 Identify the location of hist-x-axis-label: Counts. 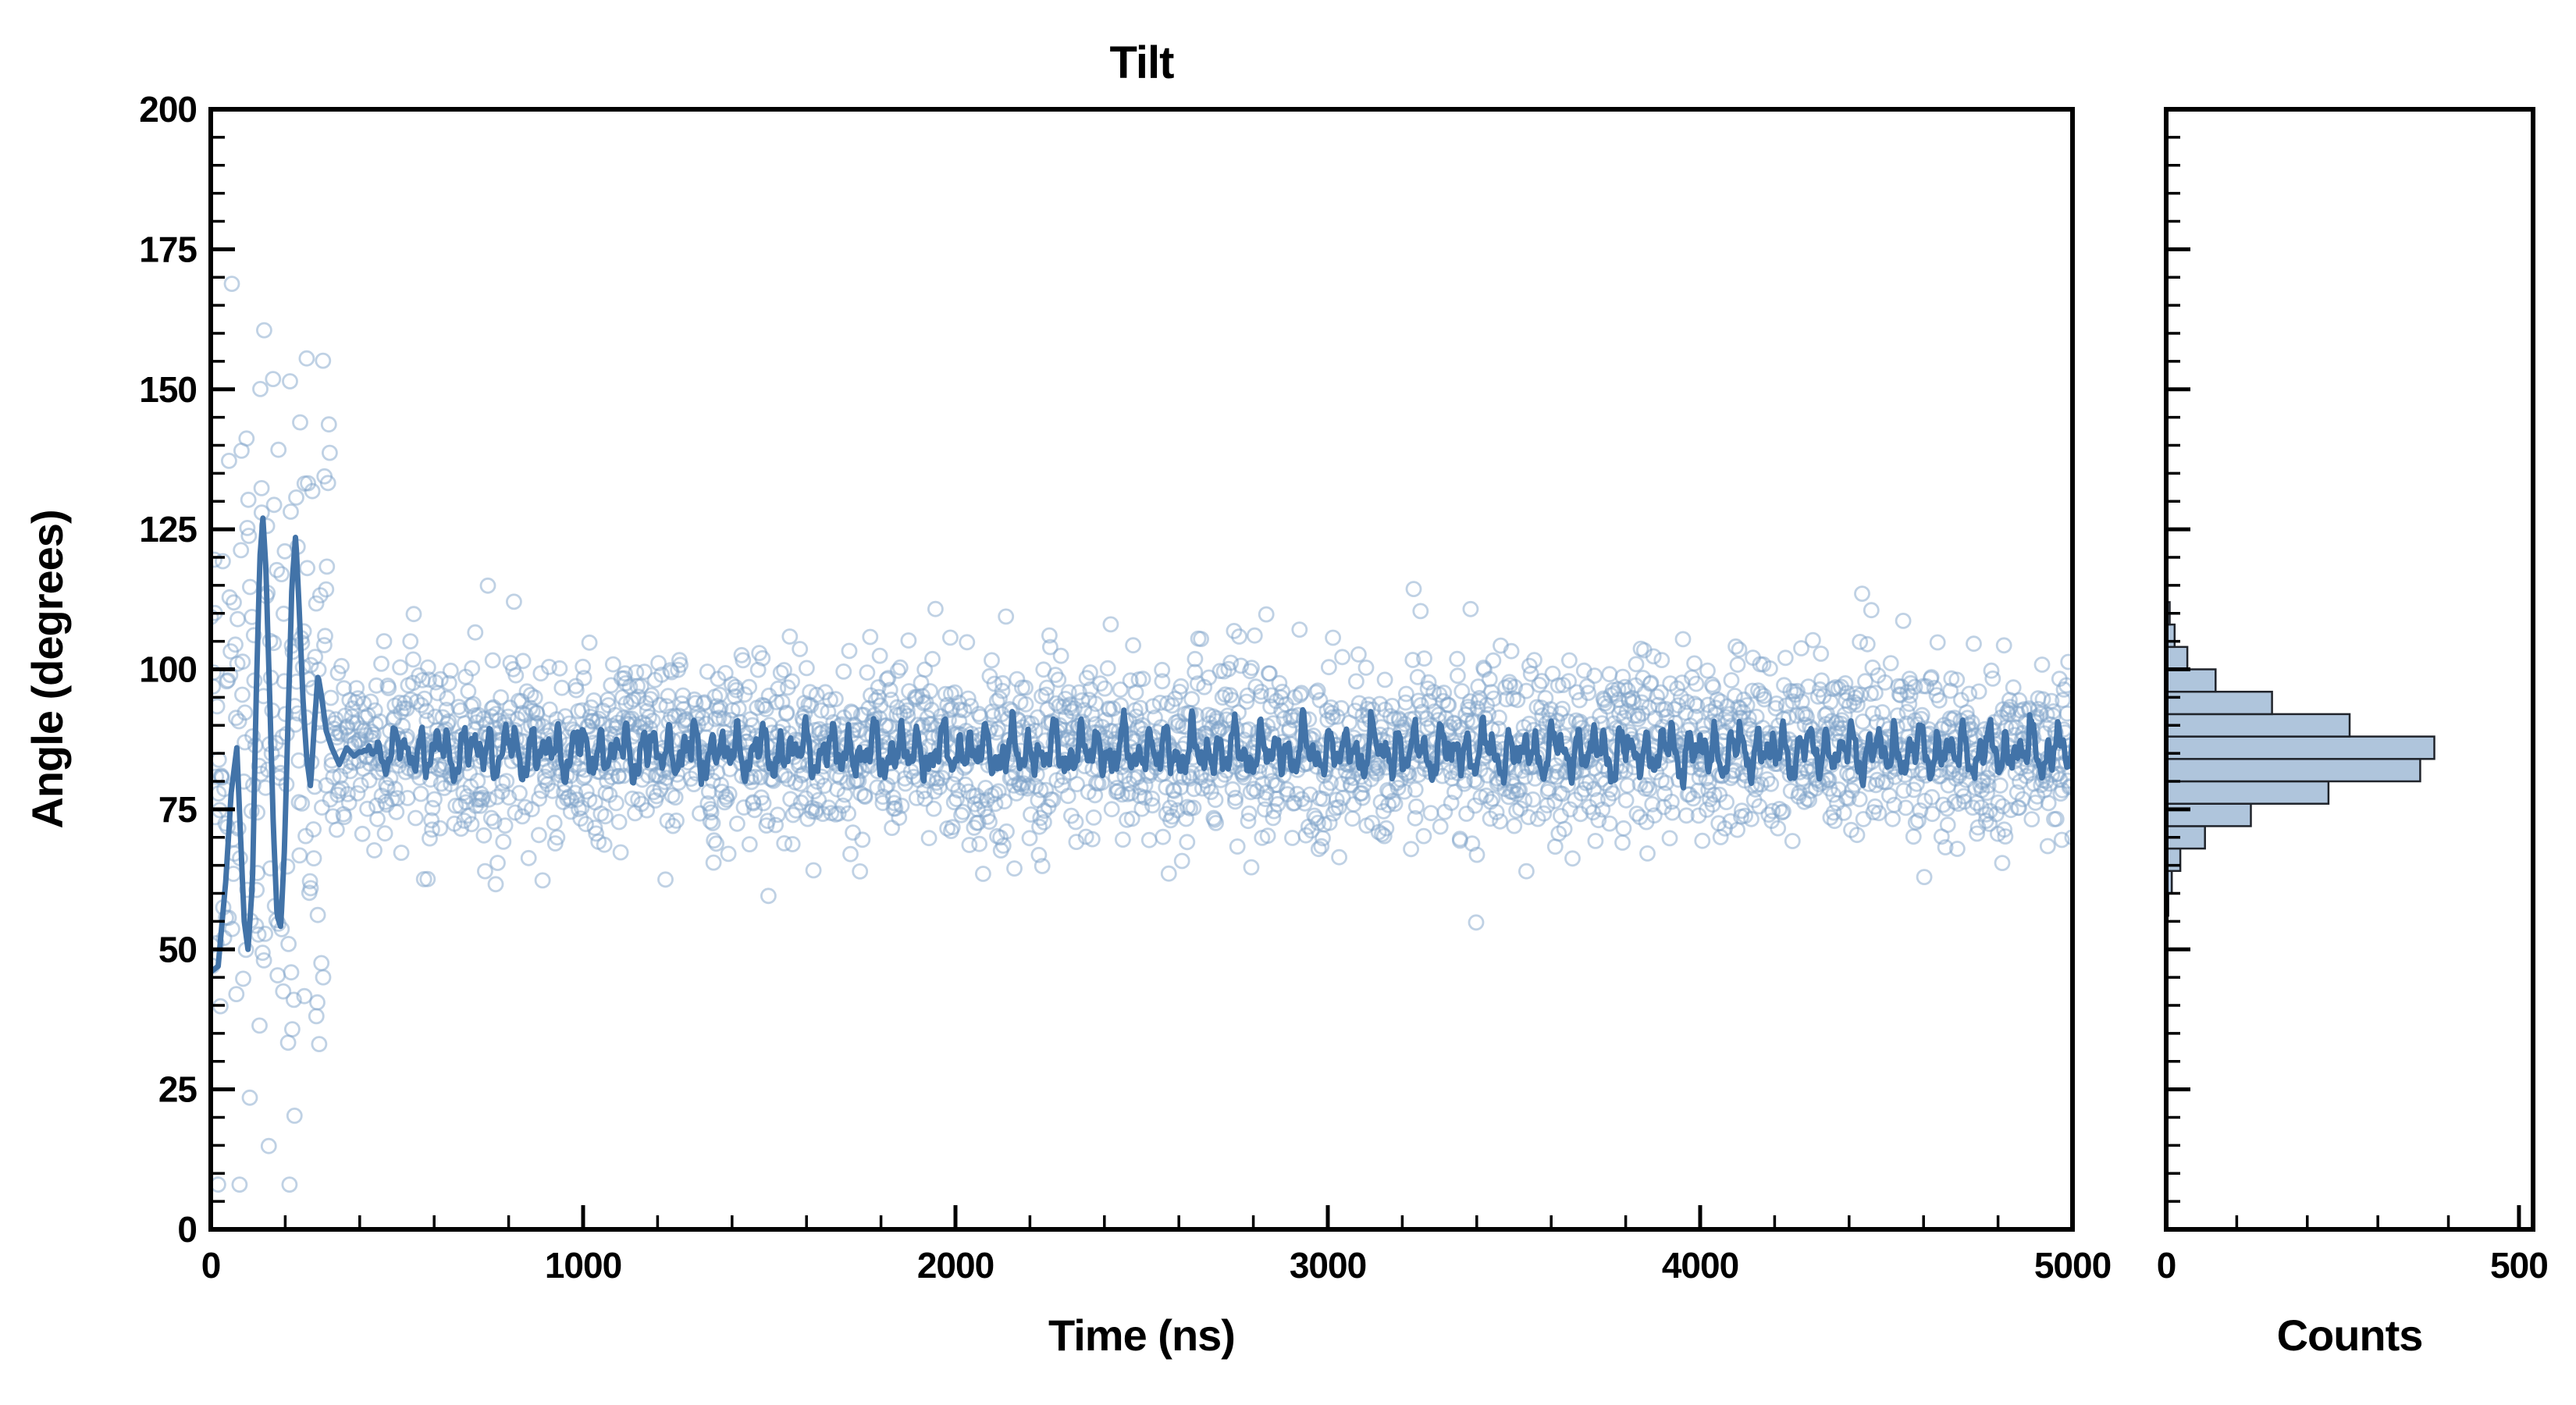
(2350, 1336).